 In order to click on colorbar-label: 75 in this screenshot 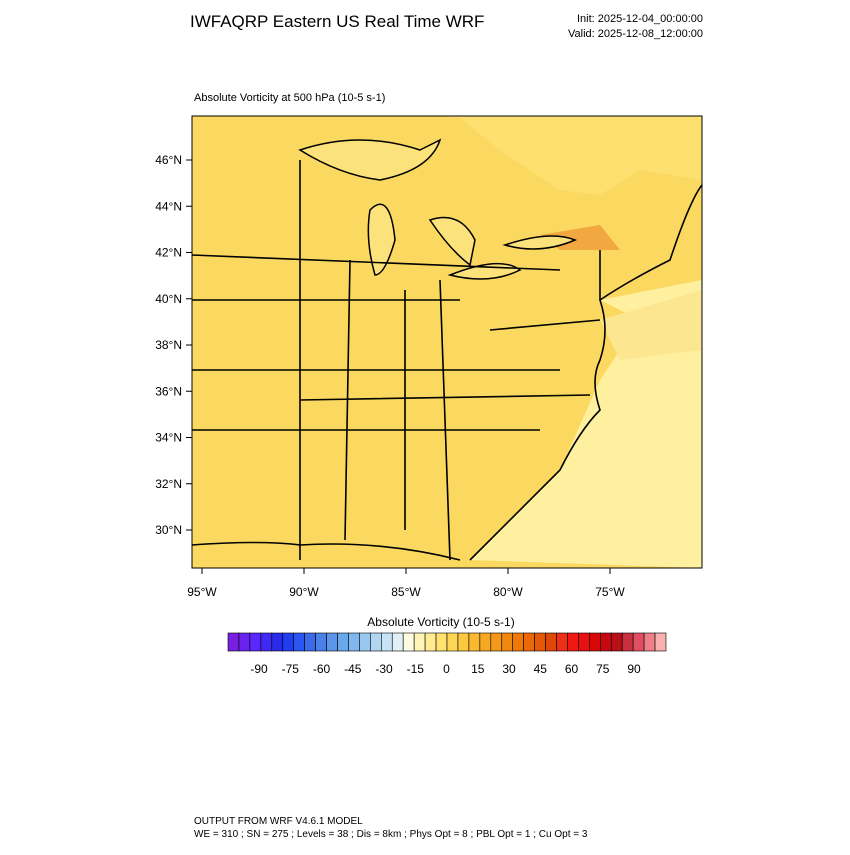, I will do `click(603, 669)`.